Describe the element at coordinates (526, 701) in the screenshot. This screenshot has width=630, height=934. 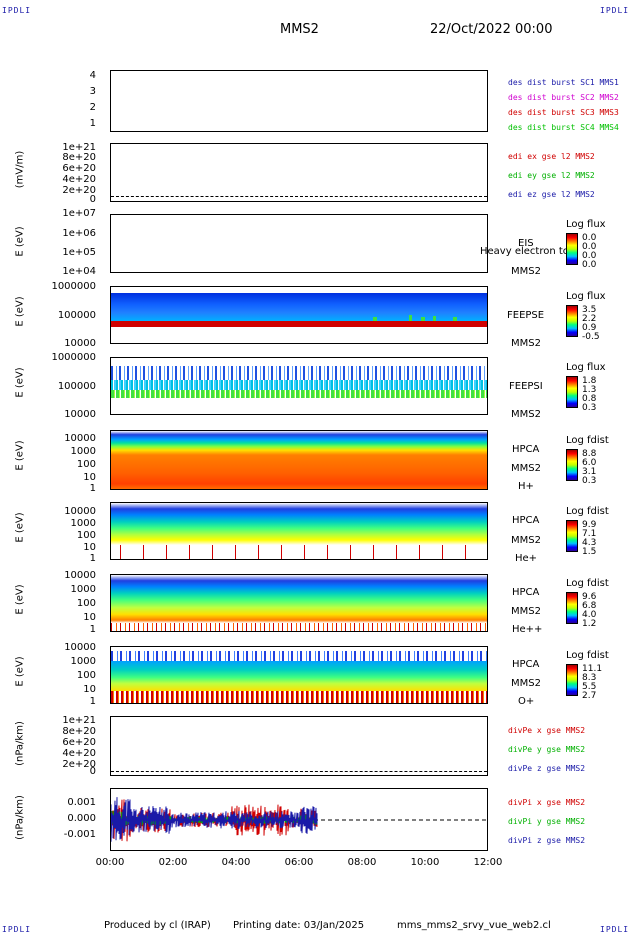
I see `species-label: O+` at that location.